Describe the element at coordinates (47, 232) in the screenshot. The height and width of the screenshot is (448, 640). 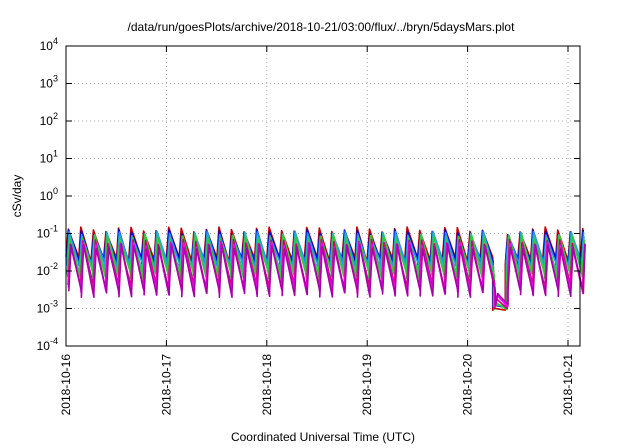
I see `y-tick-label: 10⁻¹` at that location.